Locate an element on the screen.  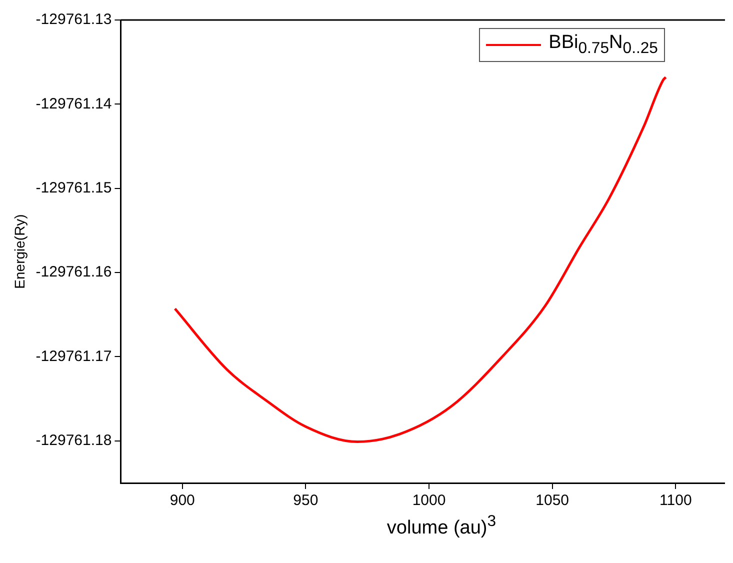
x-tick-label: 1100 is located at coordinates (676, 501).